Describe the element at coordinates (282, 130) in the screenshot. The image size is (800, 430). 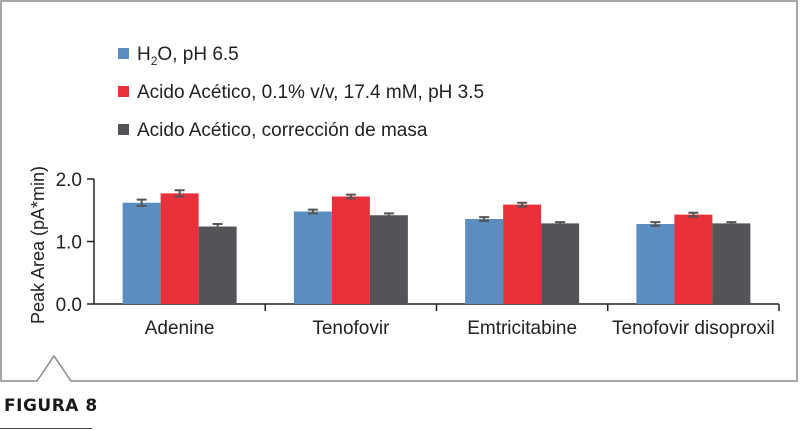
I see `legend-label-mass-correction: Acido Acético, corrección de masa` at that location.